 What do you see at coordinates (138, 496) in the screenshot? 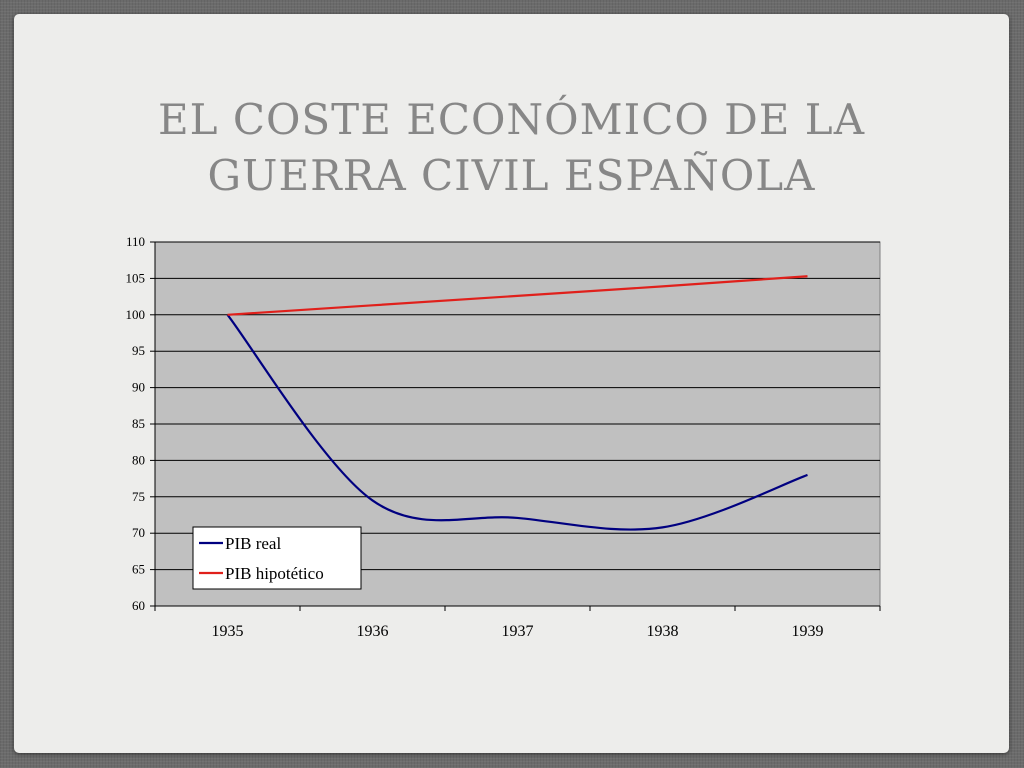
I see `y-tick-label: 75` at bounding box center [138, 496].